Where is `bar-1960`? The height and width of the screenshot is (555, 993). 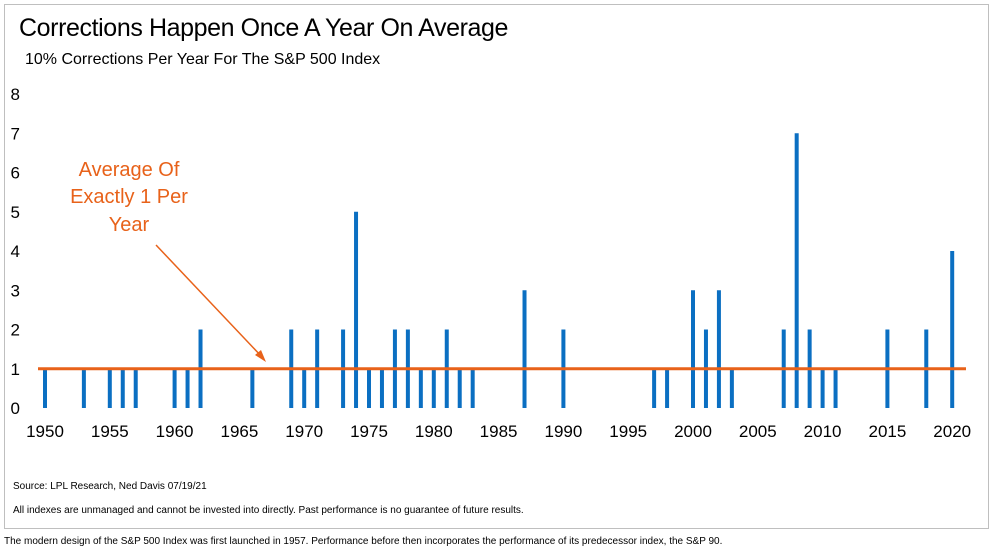 bar-1960 is located at coordinates (174, 388).